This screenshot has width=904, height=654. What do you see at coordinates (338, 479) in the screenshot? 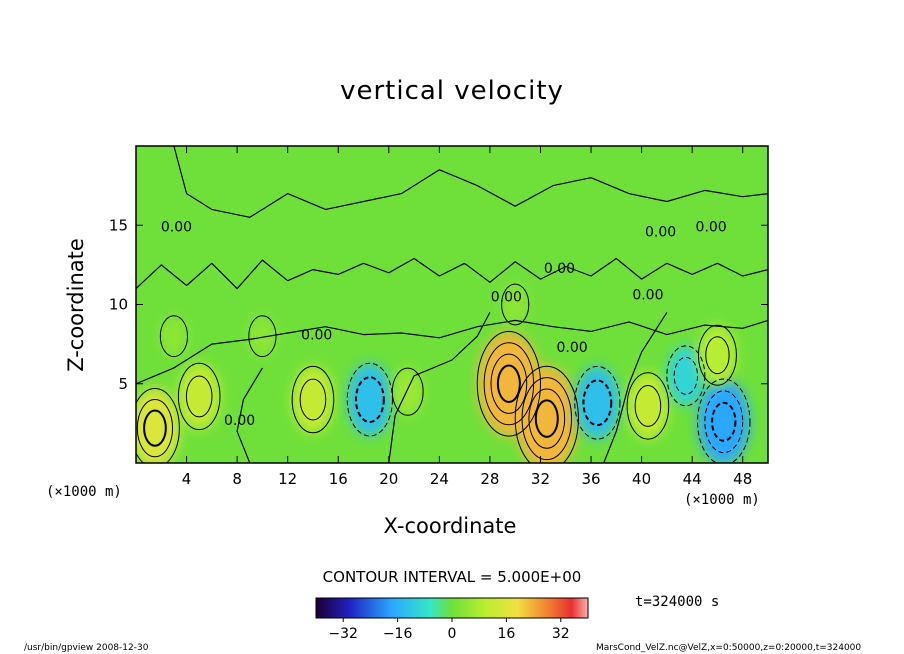
I see `x-tick-label: 16` at bounding box center [338, 479].